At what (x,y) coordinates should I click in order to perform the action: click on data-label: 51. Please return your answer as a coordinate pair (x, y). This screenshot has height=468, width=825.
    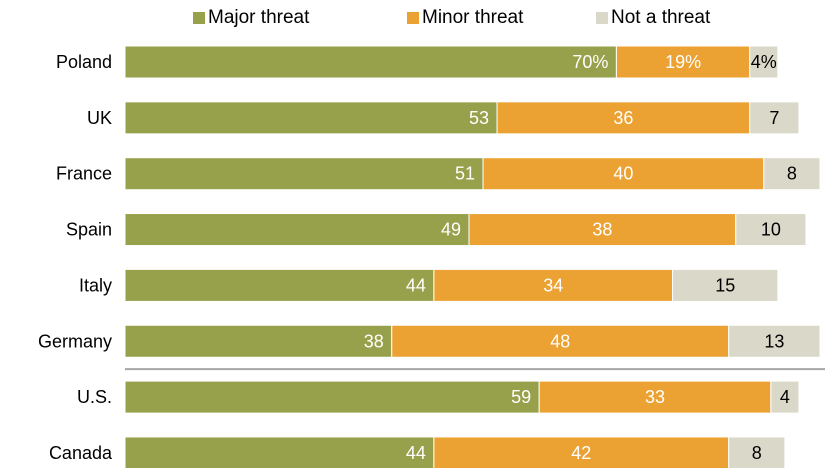
    Looking at the image, I should click on (465, 174).